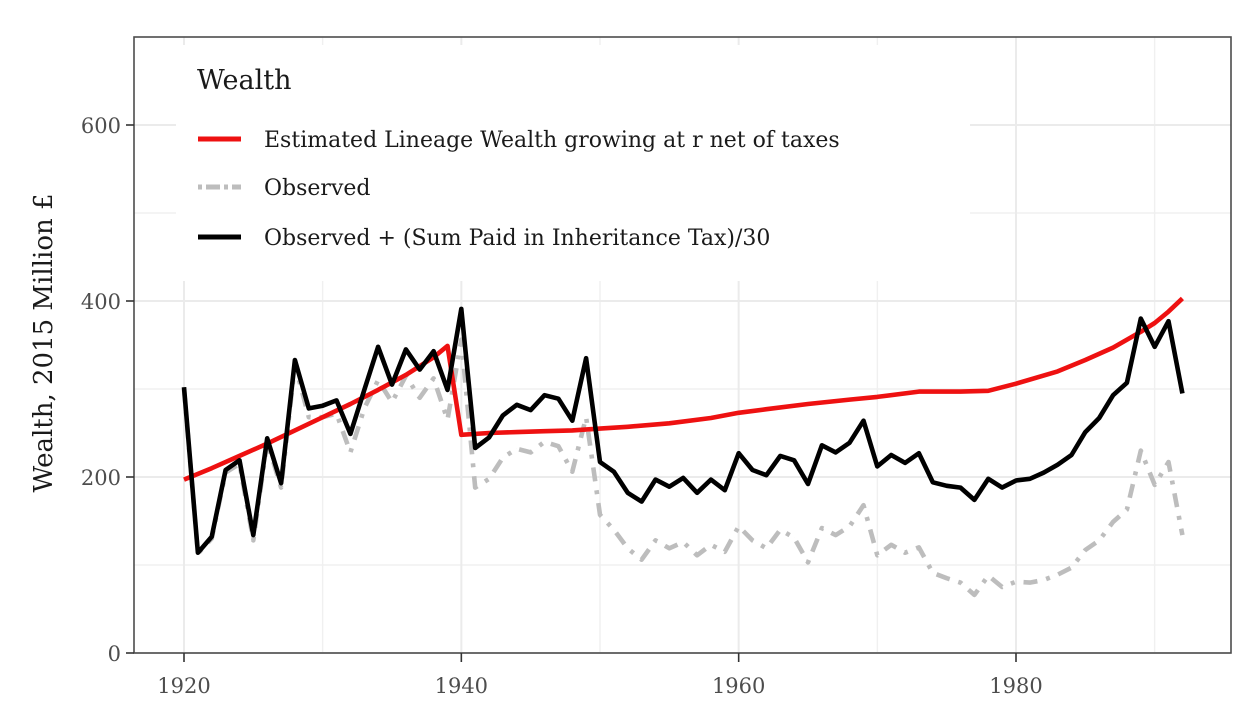 The width and height of the screenshot is (1254, 713). I want to click on y-tick-label: 200, so click(101, 478).